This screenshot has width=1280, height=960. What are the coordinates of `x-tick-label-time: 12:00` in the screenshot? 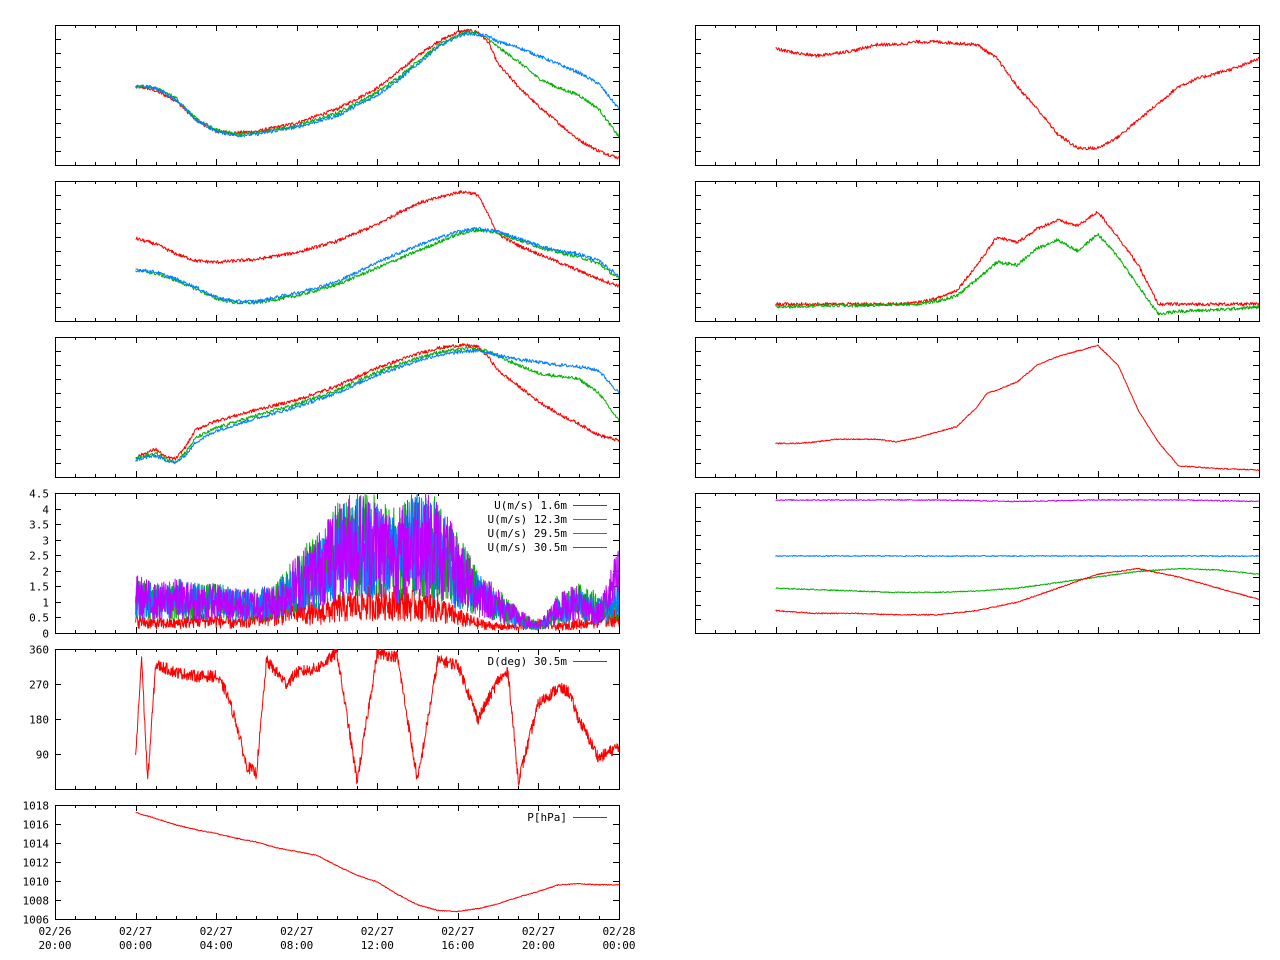 It's located at (377, 945).